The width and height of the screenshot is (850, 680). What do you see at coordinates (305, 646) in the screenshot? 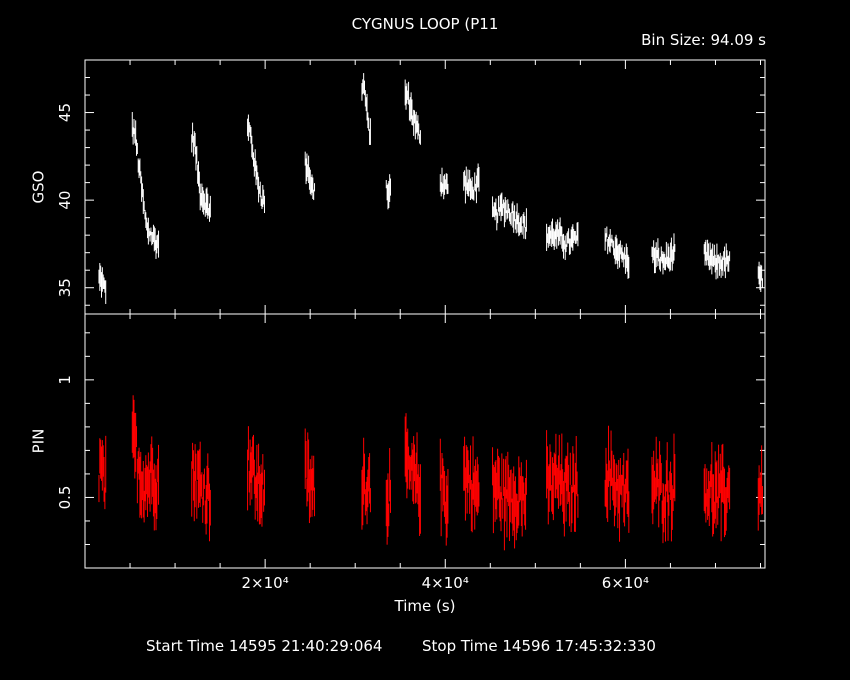
I see `start-time-value: 14595 21:40:29:064` at bounding box center [305, 646].